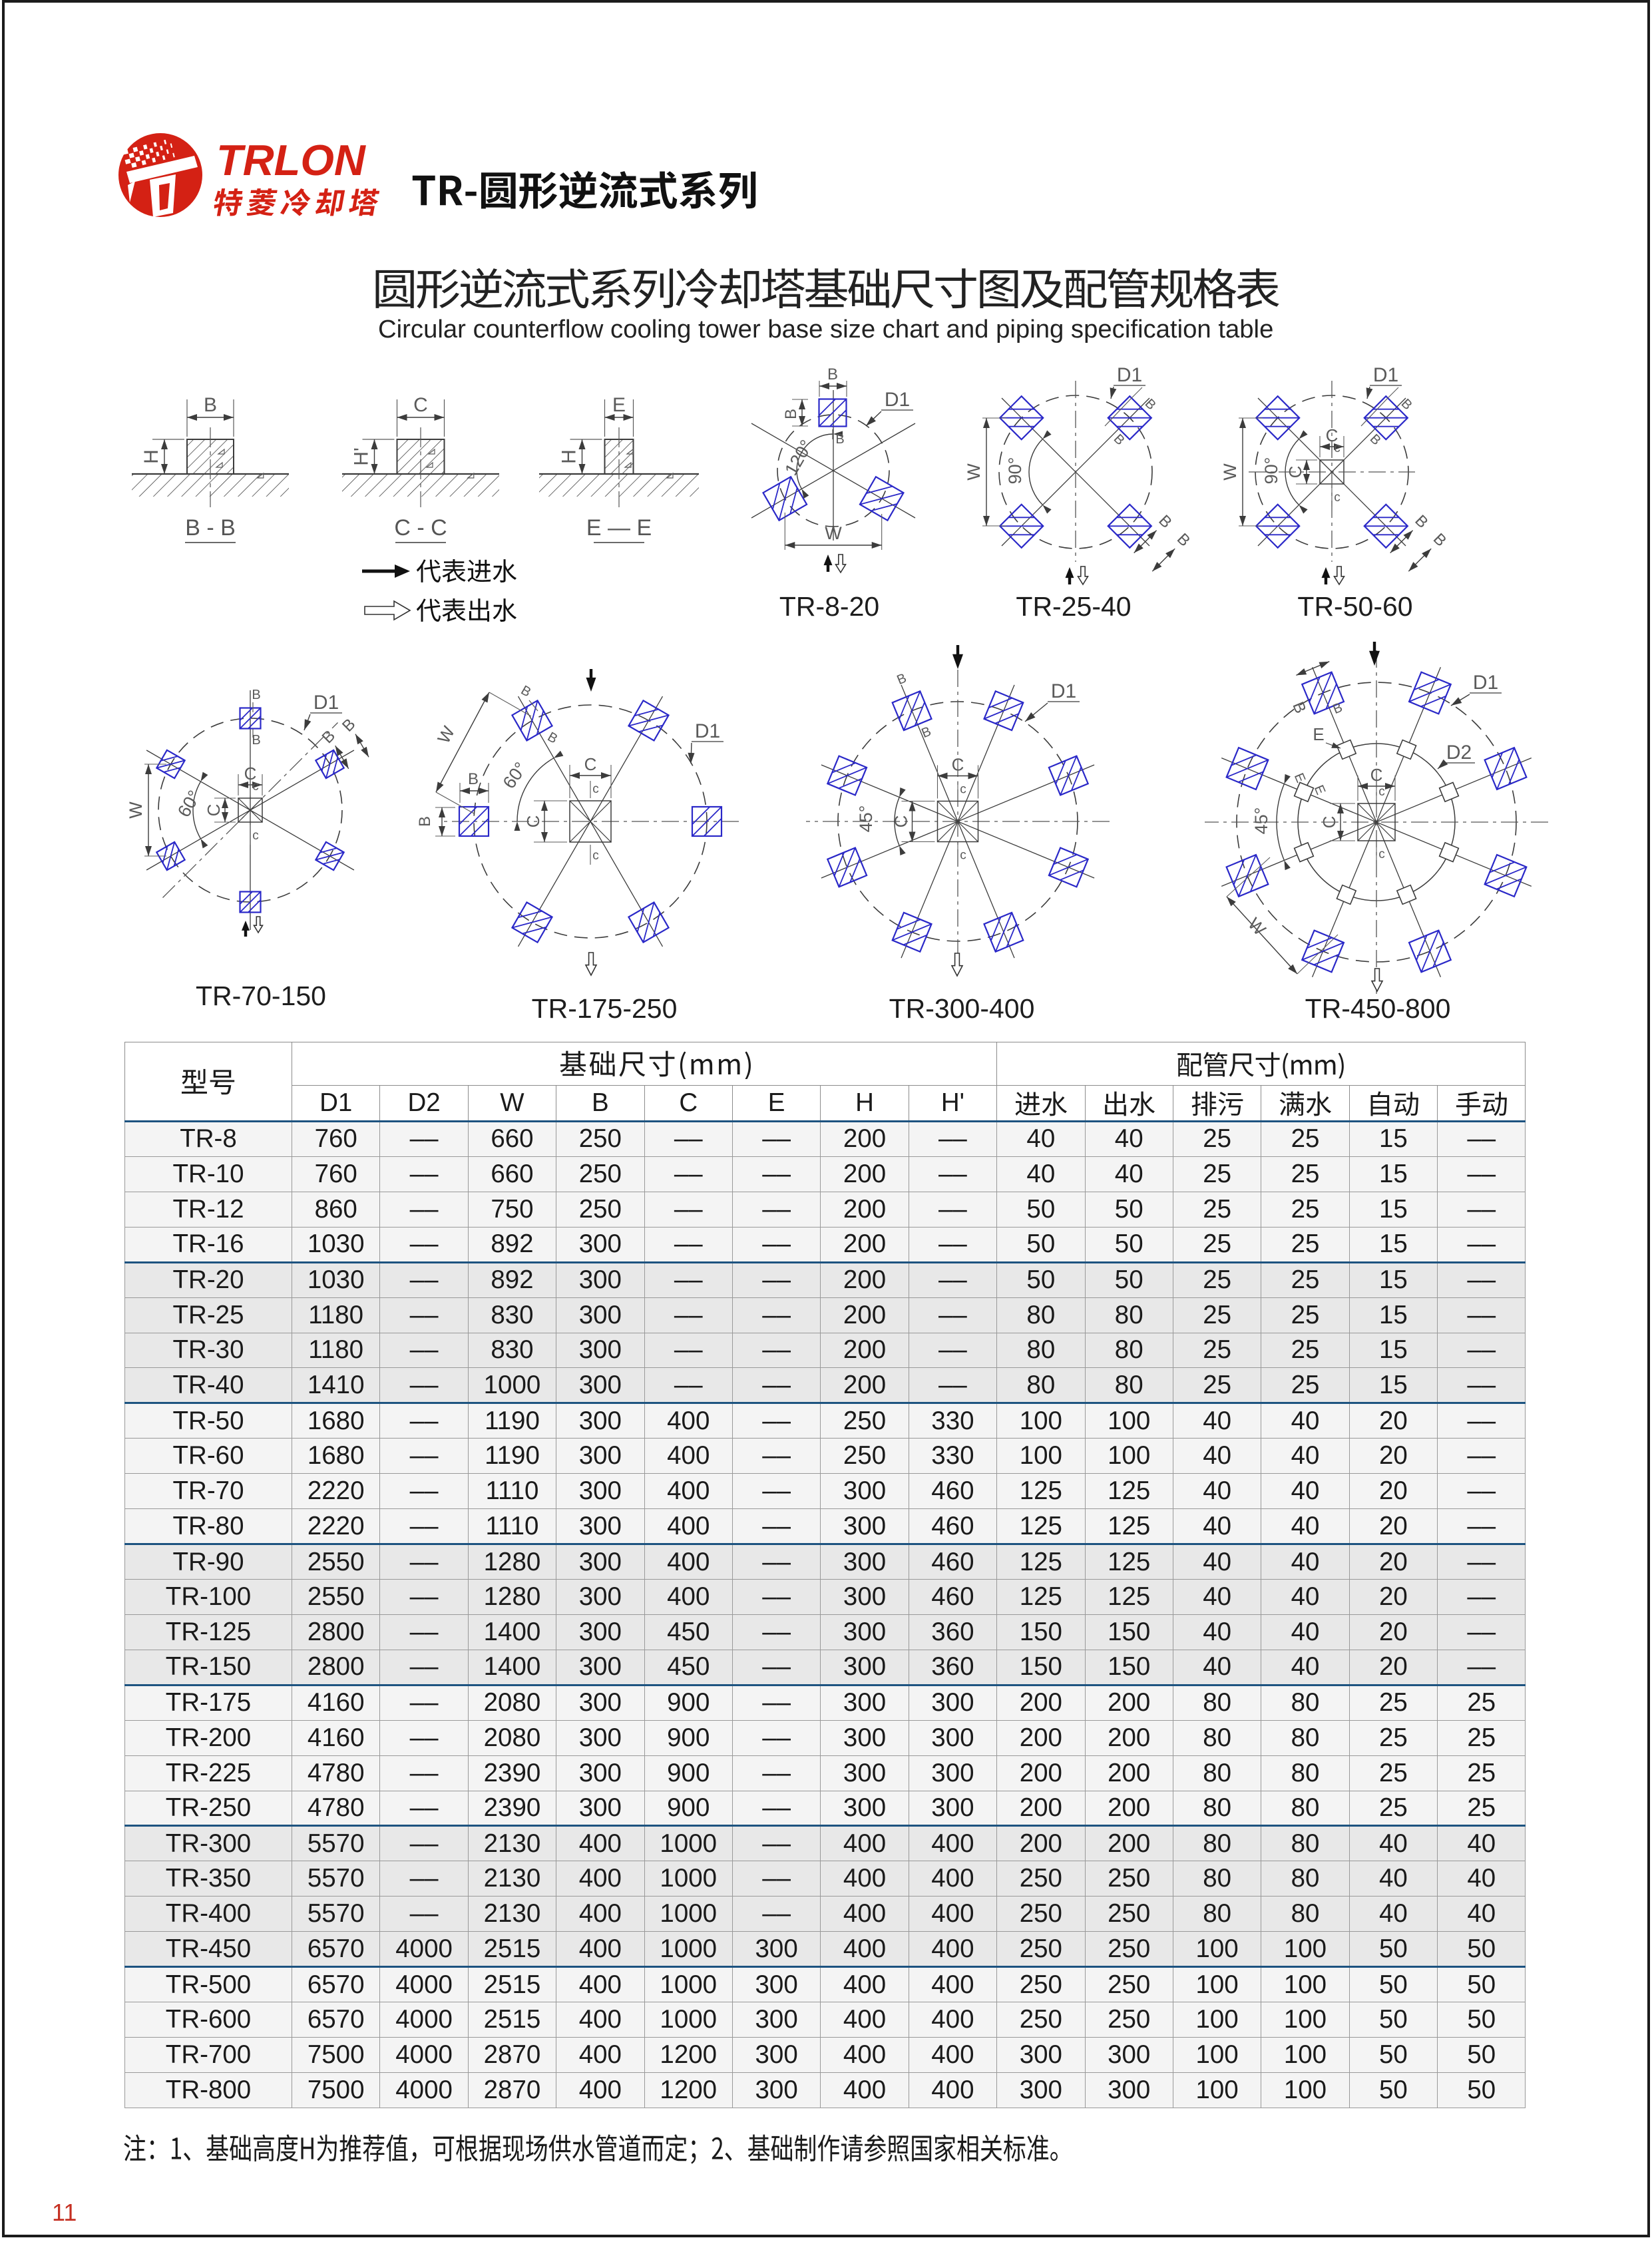 Image resolution: width=1652 pixels, height=2242 pixels. Describe the element at coordinates (605, 1009) in the screenshot. I see `svg-text: TR-175-250` at that location.